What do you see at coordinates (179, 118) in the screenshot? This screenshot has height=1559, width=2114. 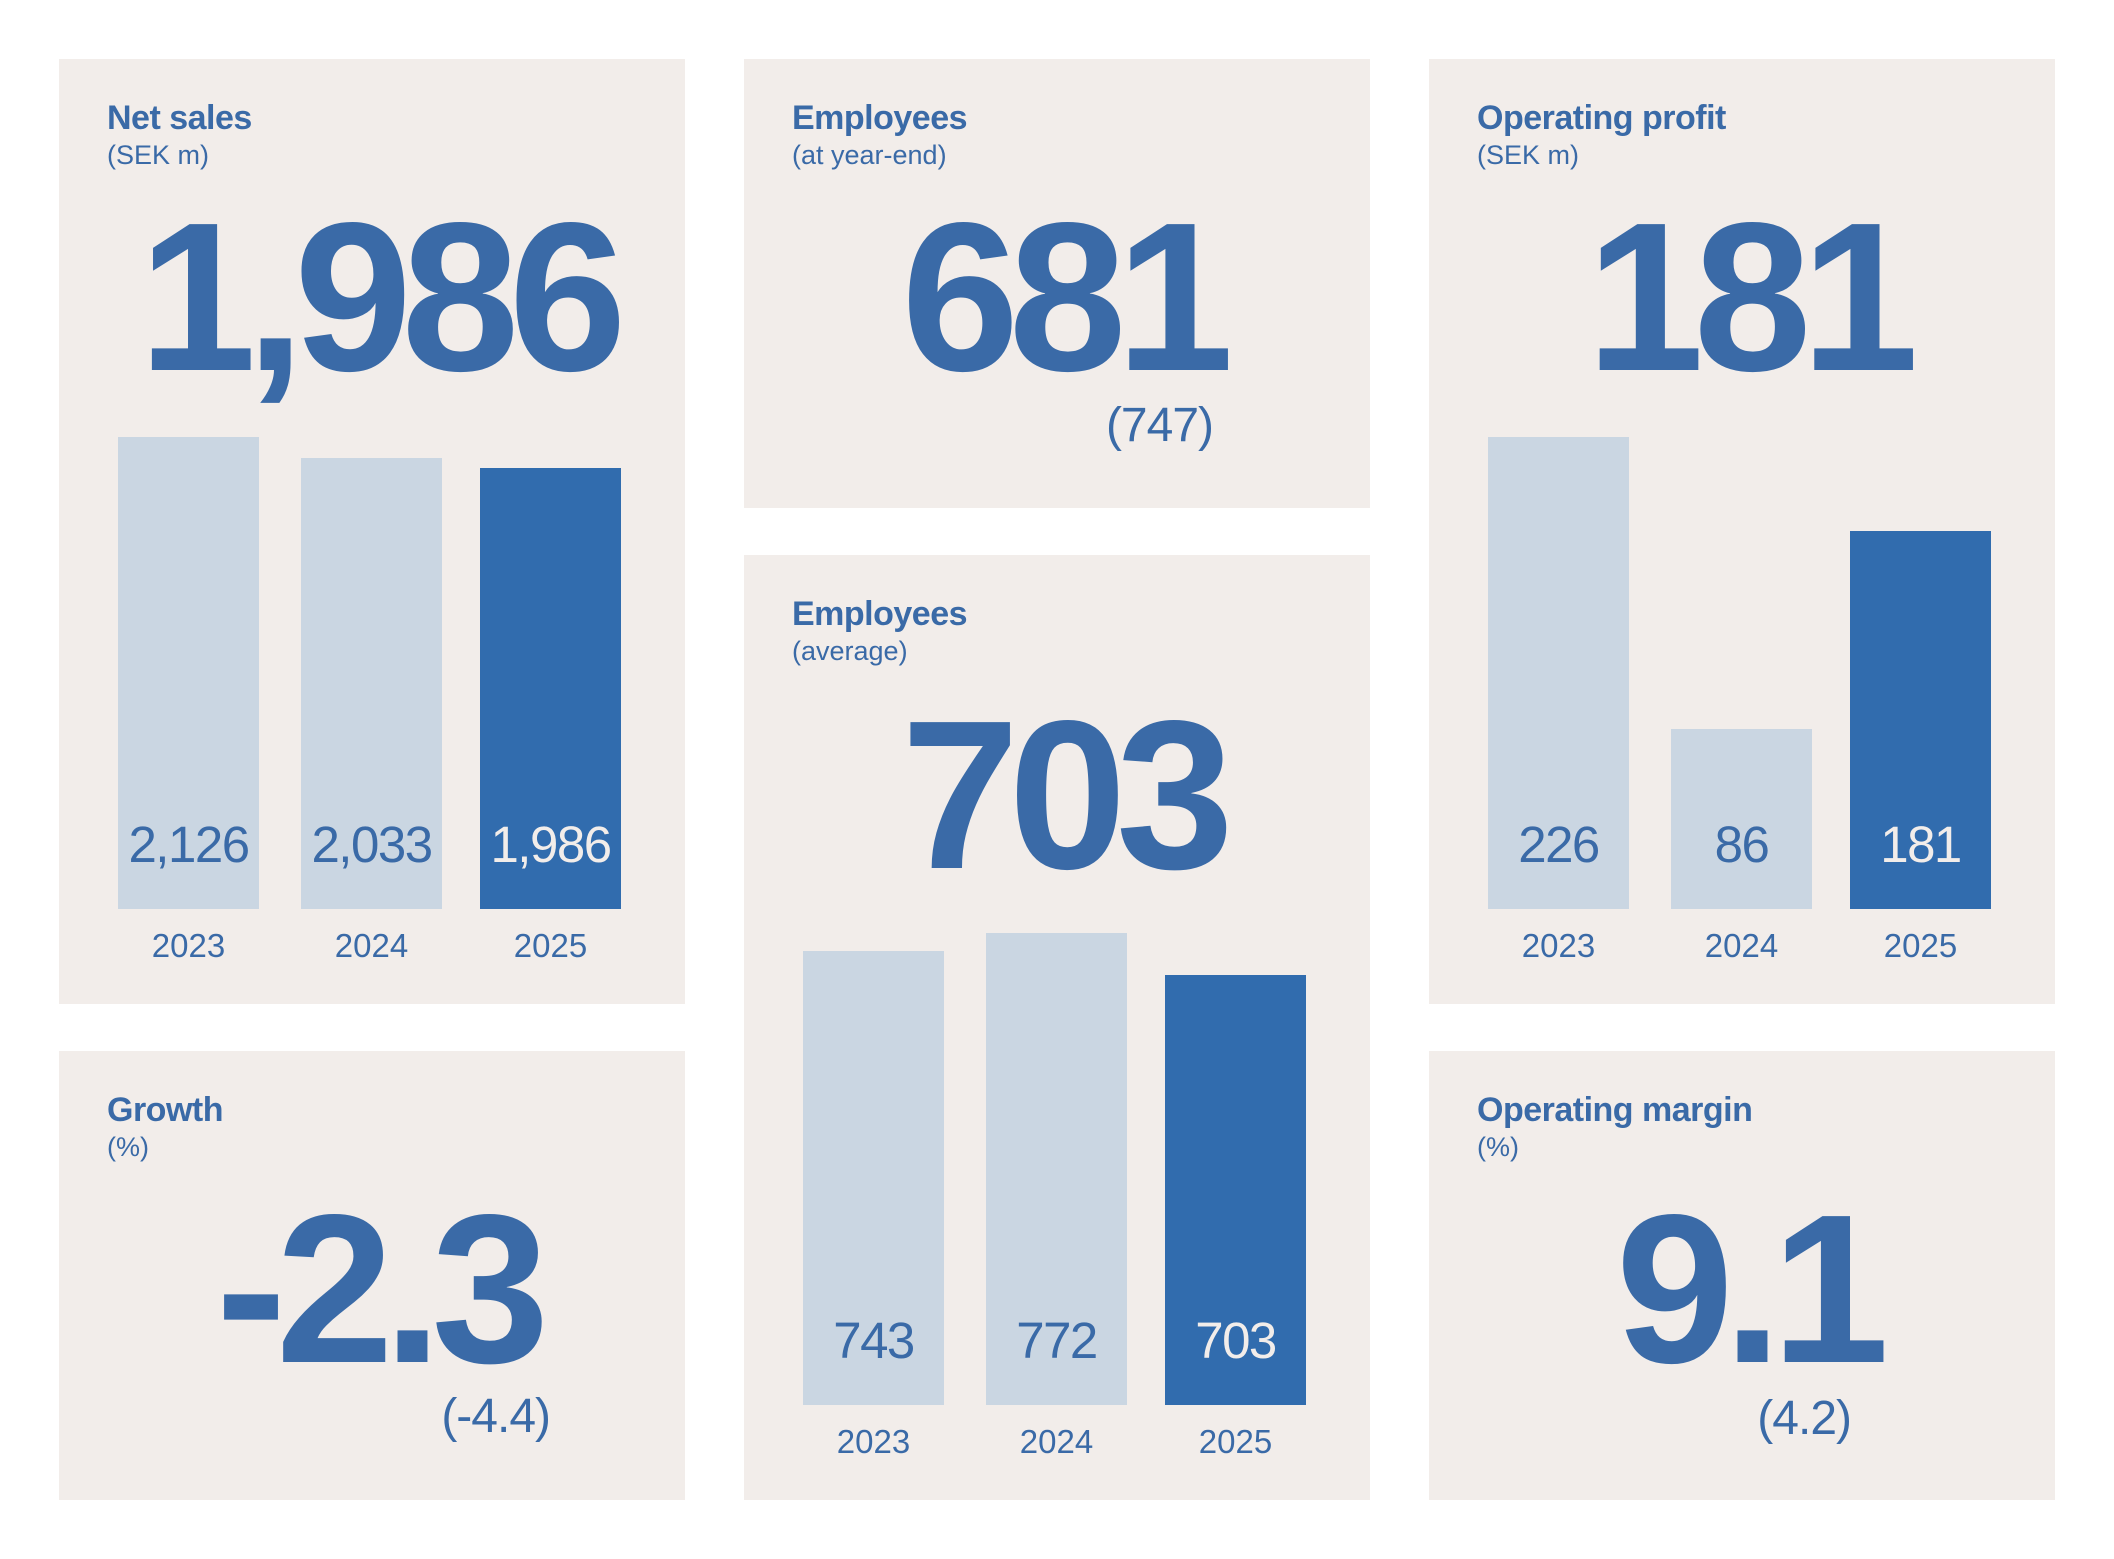 I see `card-title: Net sales` at bounding box center [179, 118].